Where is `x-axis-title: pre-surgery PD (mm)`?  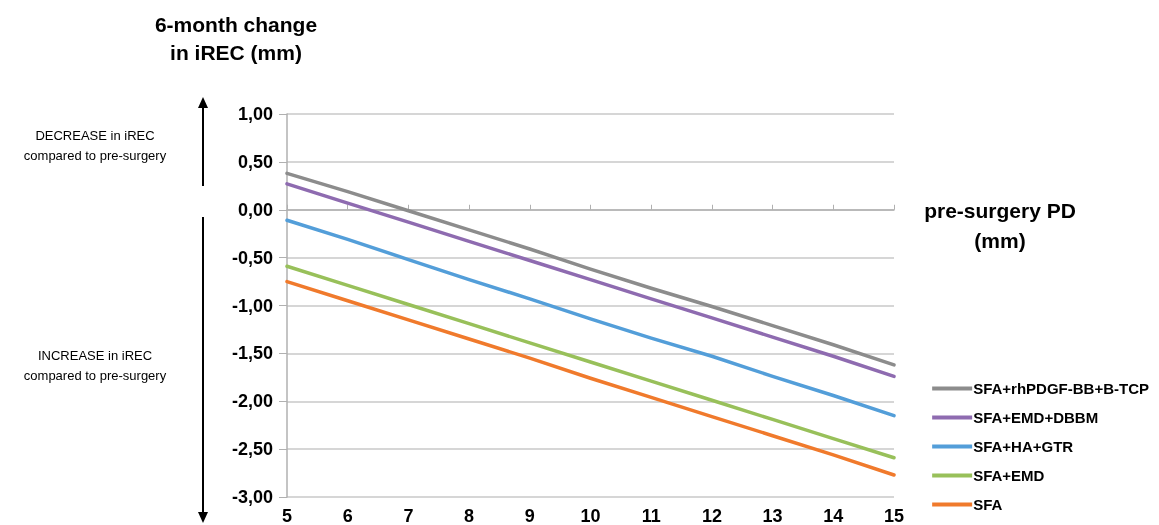 x-axis-title: pre-surgery PD (mm) is located at coordinates (1000, 225).